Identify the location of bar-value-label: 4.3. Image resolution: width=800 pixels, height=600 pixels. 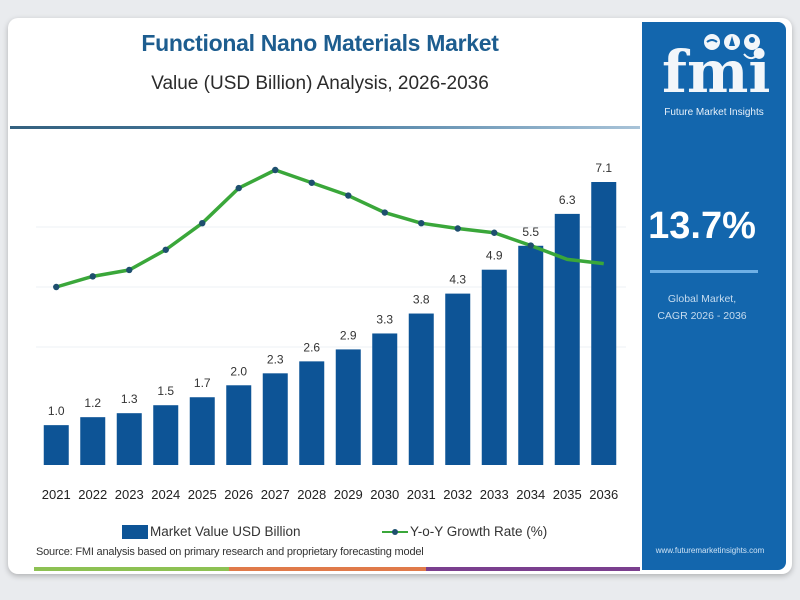
(457, 280).